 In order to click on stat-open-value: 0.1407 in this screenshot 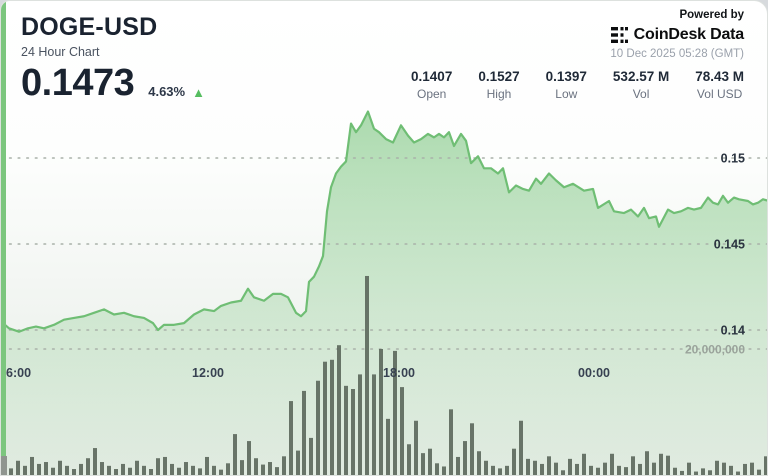, I will do `click(432, 76)`.